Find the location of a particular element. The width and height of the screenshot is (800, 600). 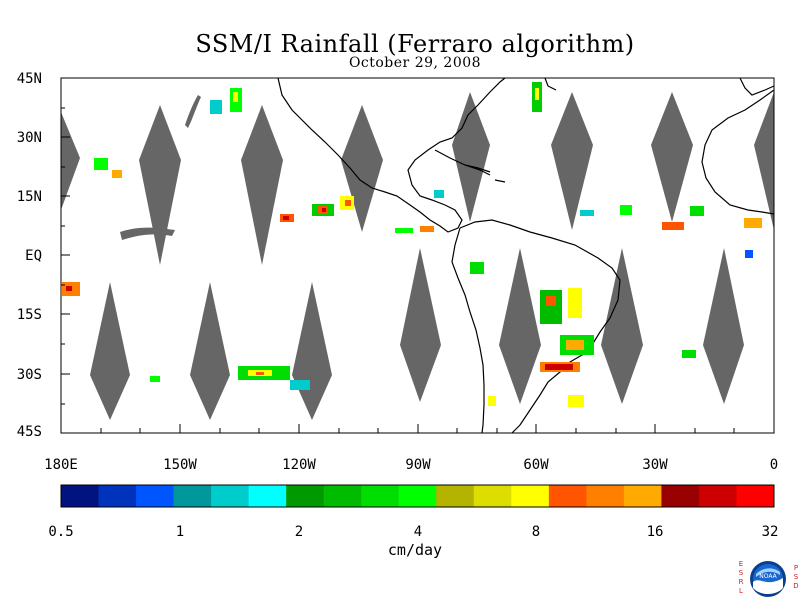

colorbar-tick-label: 16 is located at coordinates (655, 532).